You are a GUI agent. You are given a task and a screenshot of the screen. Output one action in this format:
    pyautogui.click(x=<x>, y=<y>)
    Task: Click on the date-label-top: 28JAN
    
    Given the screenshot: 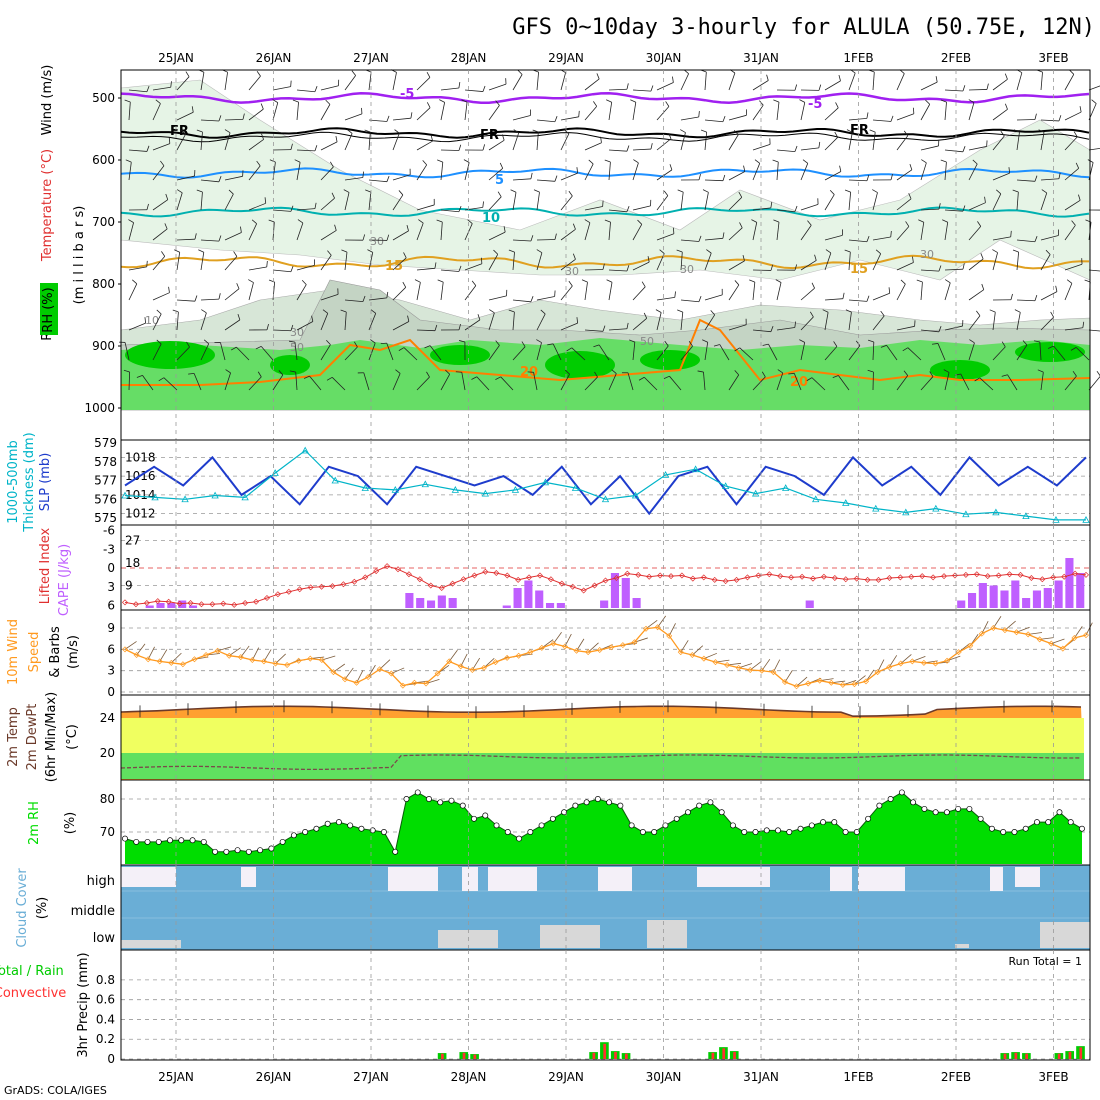 What is the action you would take?
    pyautogui.click(x=469, y=58)
    